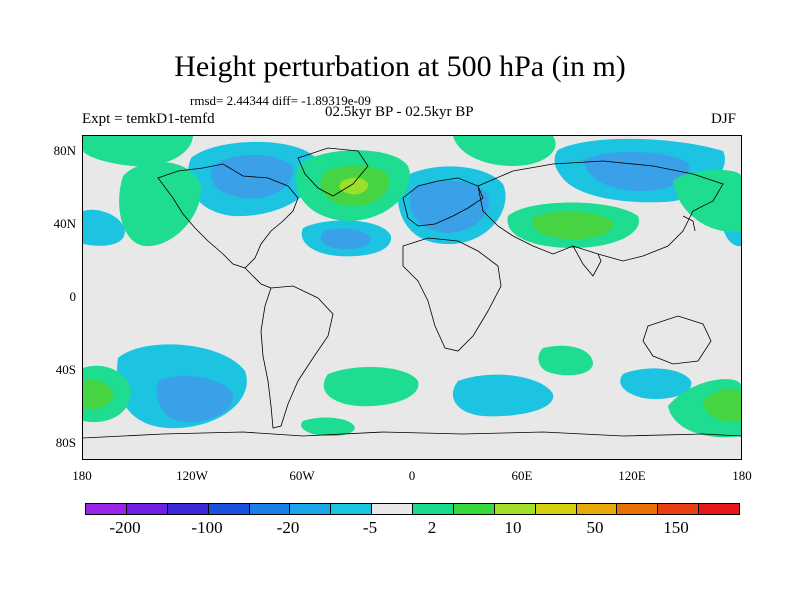  I want to click on colorbar-label-m5: -5, so click(370, 527).